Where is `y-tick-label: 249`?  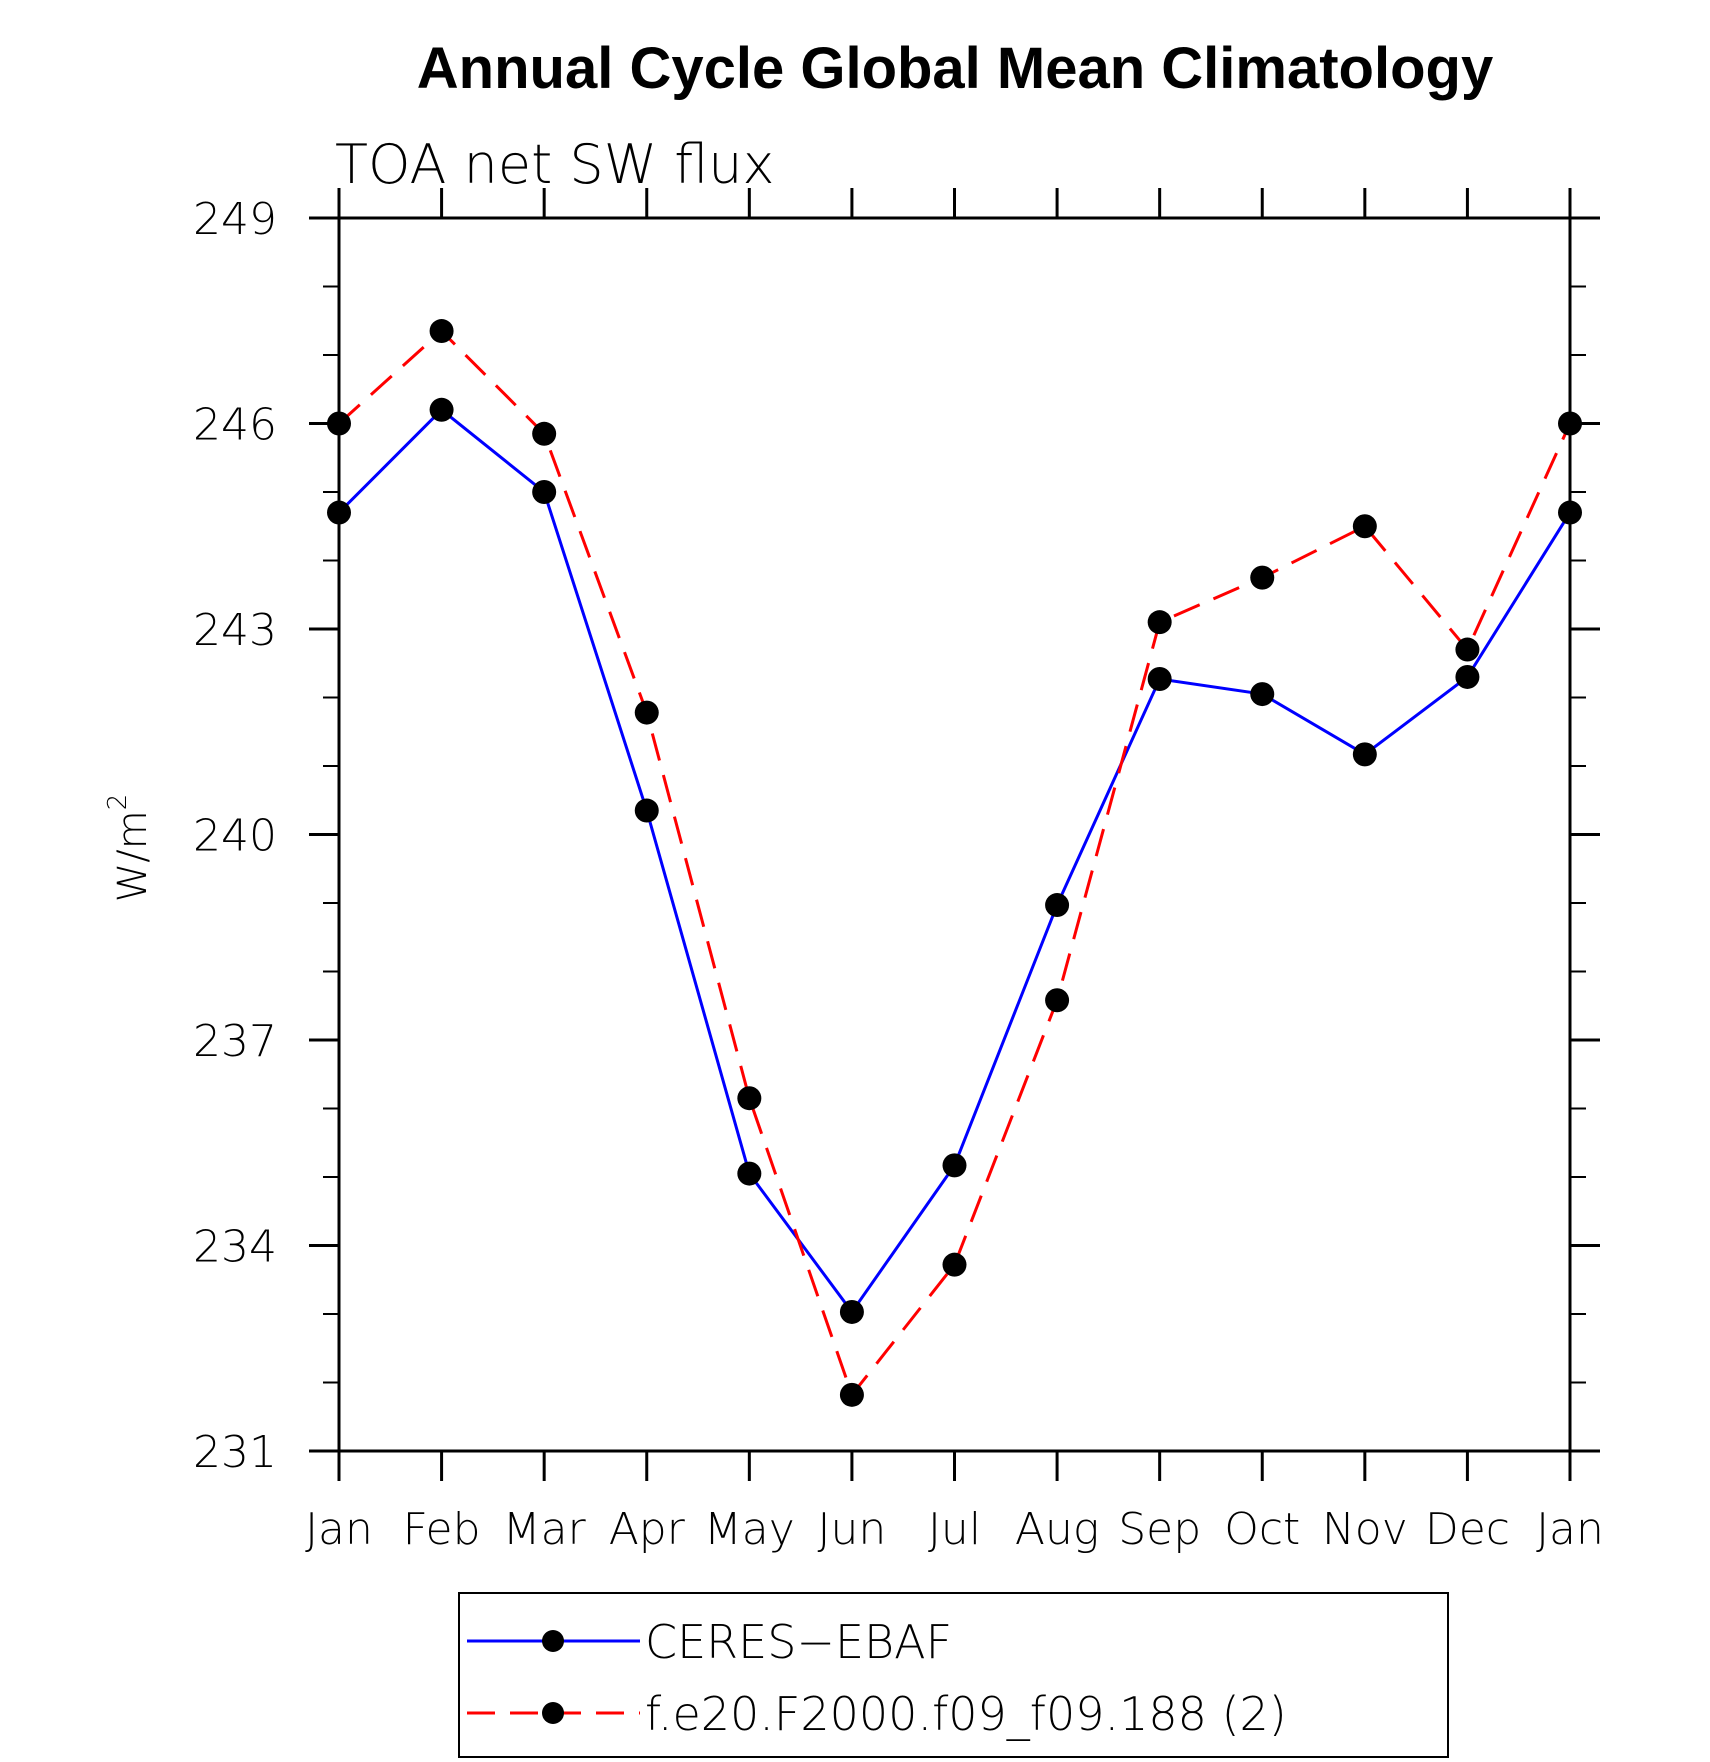
y-tick-label: 249 is located at coordinates (235, 219).